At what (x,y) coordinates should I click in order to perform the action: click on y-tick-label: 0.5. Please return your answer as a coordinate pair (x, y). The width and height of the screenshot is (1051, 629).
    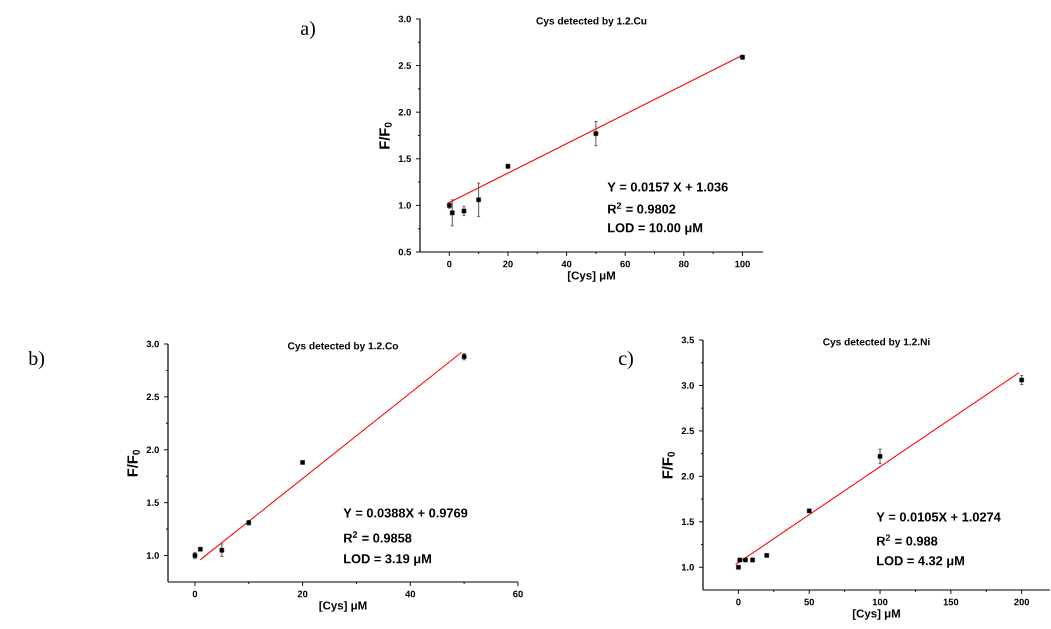
    Looking at the image, I should click on (405, 252).